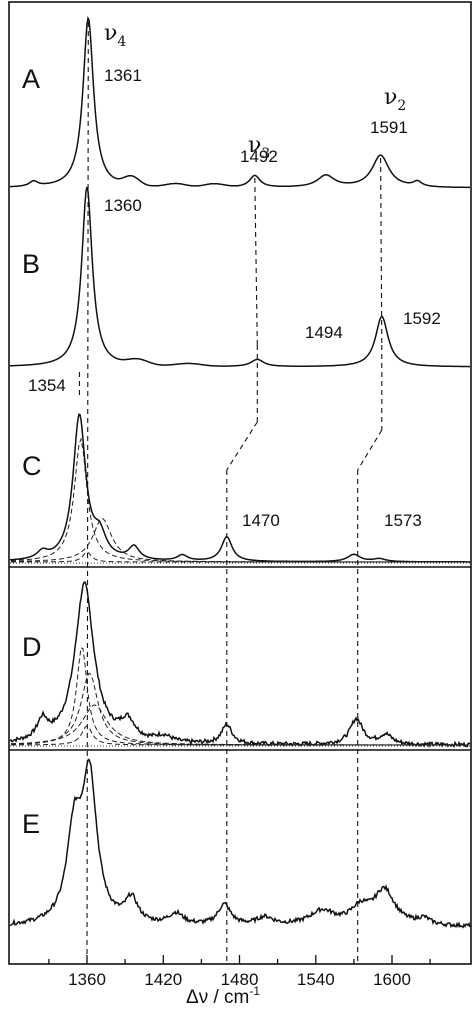 The width and height of the screenshot is (474, 1013). I want to click on x-tick-label-1420: 1420, so click(163, 979).